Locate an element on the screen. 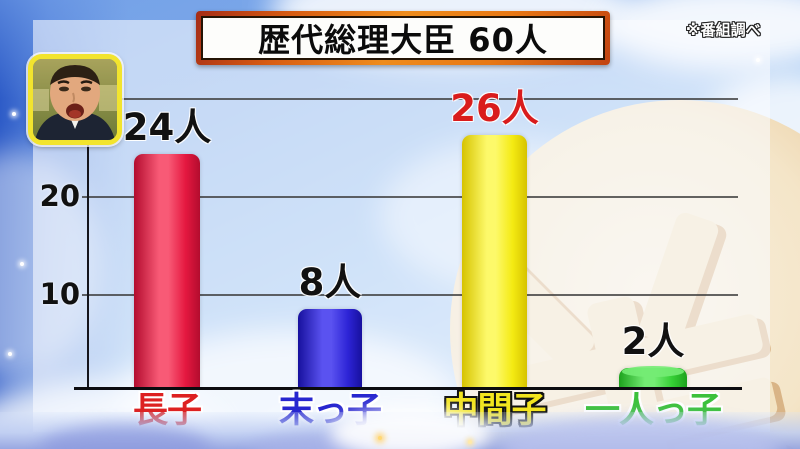 This screenshot has height=449, width=800. bar-value-label: 24人 is located at coordinates (167, 127).